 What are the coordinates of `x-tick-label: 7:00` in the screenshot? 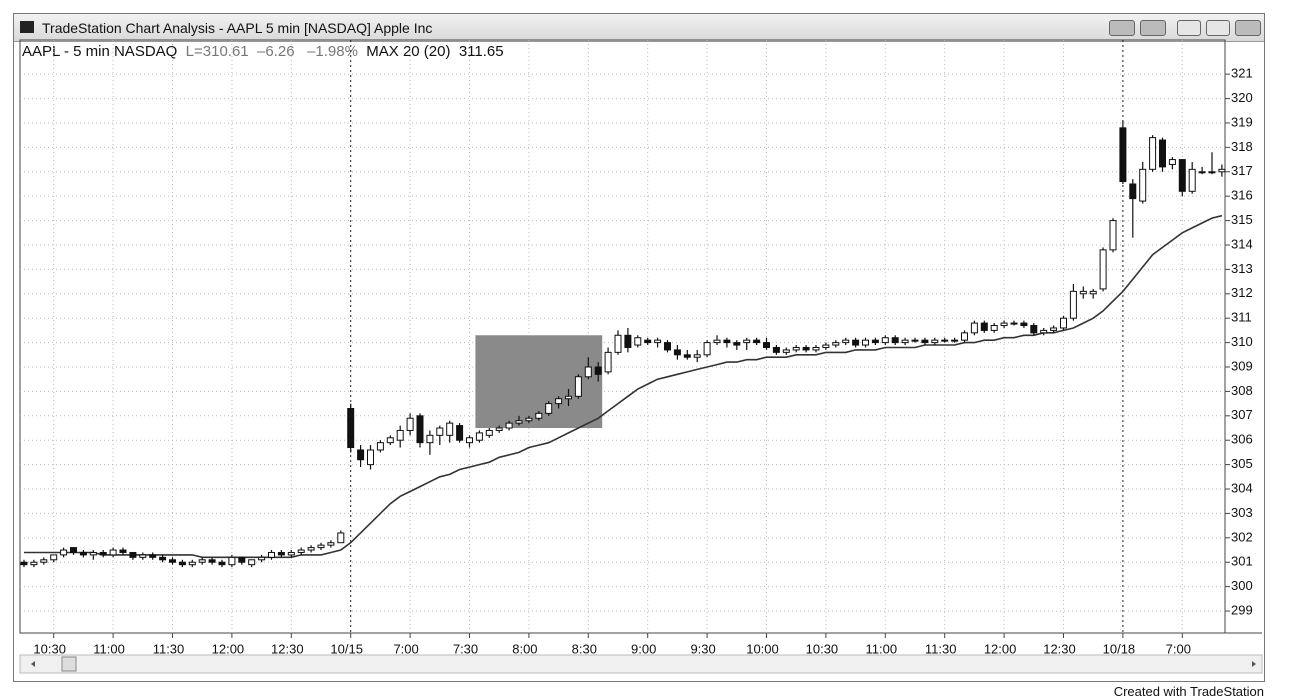 It's located at (405, 648).